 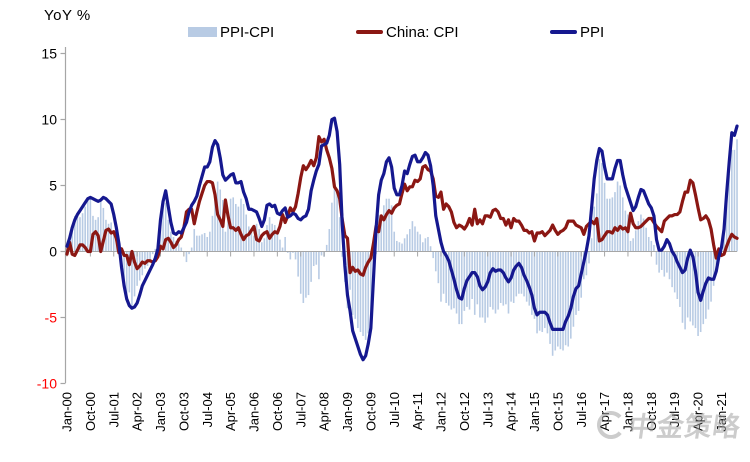 I want to click on svg-text: Jan-00, so click(x=67, y=412).